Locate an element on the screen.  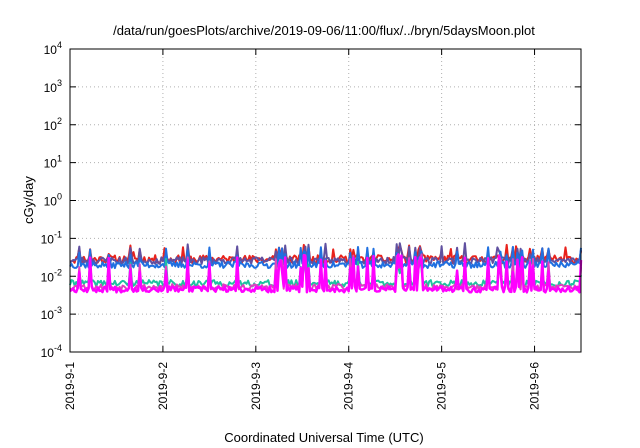
y-tick-label: 10⁰ is located at coordinates (53, 200).